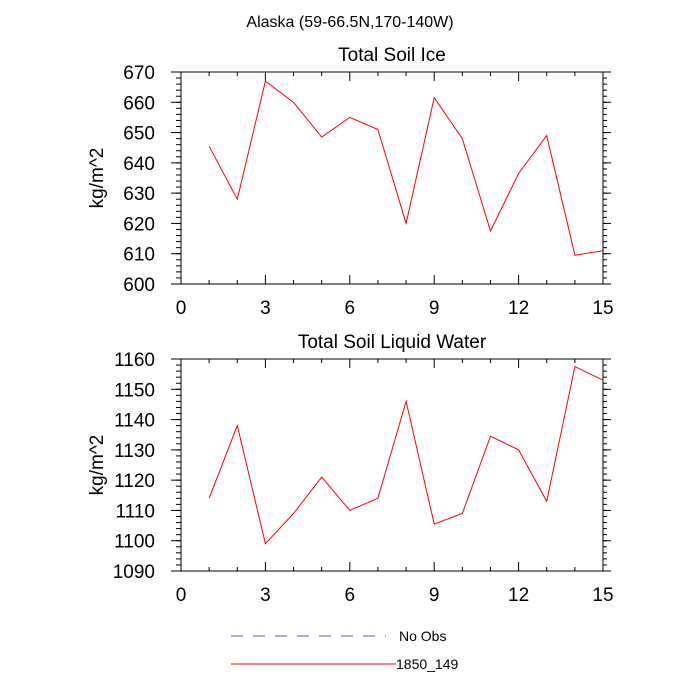 The image size is (700, 700). I want to click on y-tick-label: 660, so click(139, 103).